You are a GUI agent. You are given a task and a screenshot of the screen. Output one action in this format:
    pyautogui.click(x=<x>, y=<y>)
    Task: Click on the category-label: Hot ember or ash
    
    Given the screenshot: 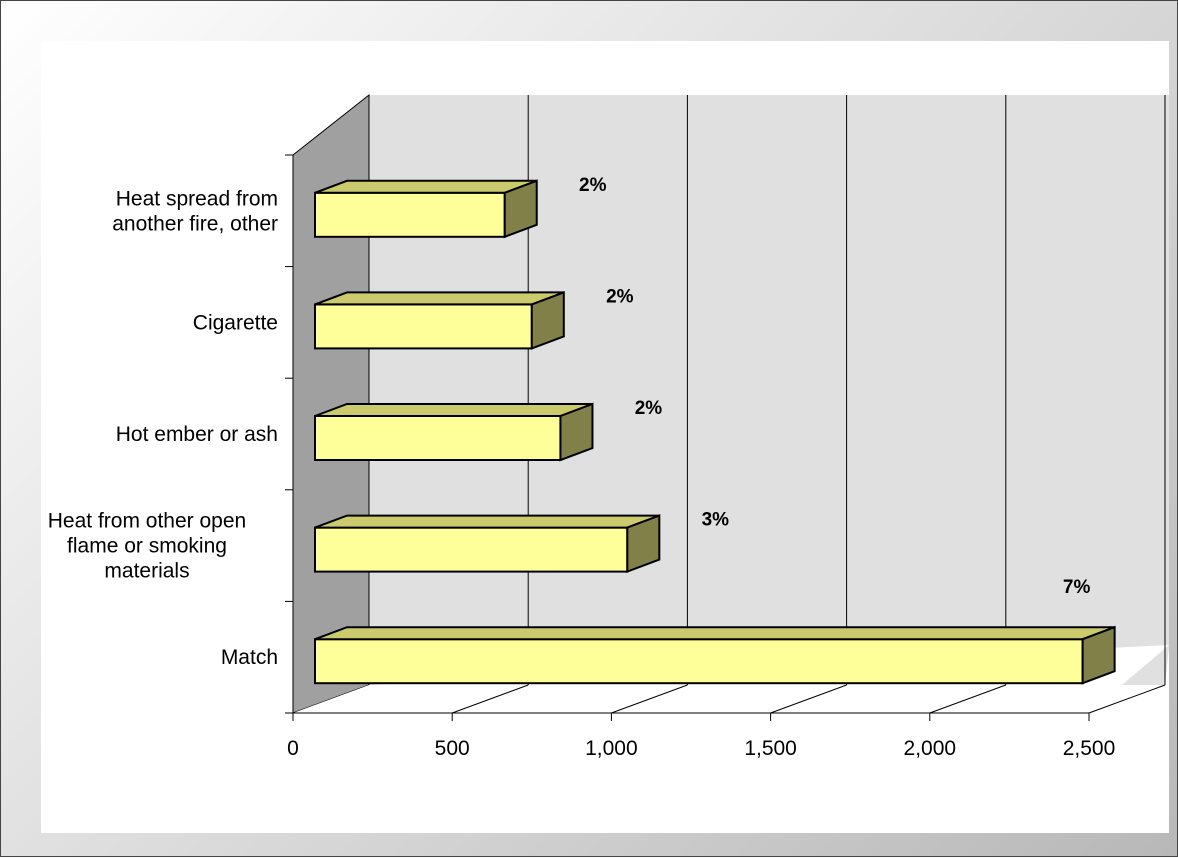 What is the action you would take?
    pyautogui.click(x=197, y=434)
    